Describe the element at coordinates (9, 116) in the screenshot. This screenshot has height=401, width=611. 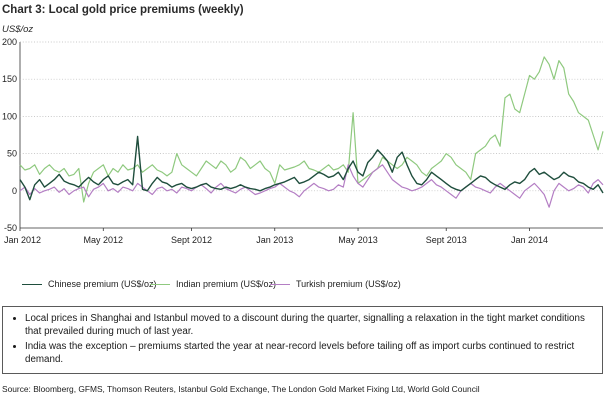
I see `y-tick-label: 100` at that location.